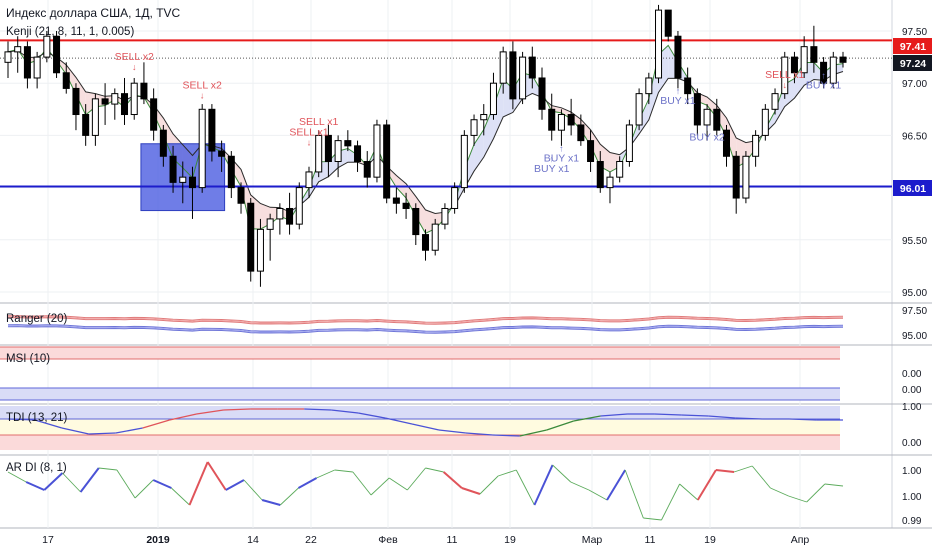 This screenshot has width=932, height=555. What do you see at coordinates (914, 293) in the screenshot?
I see `price-tick-label: 95.00` at bounding box center [914, 293].